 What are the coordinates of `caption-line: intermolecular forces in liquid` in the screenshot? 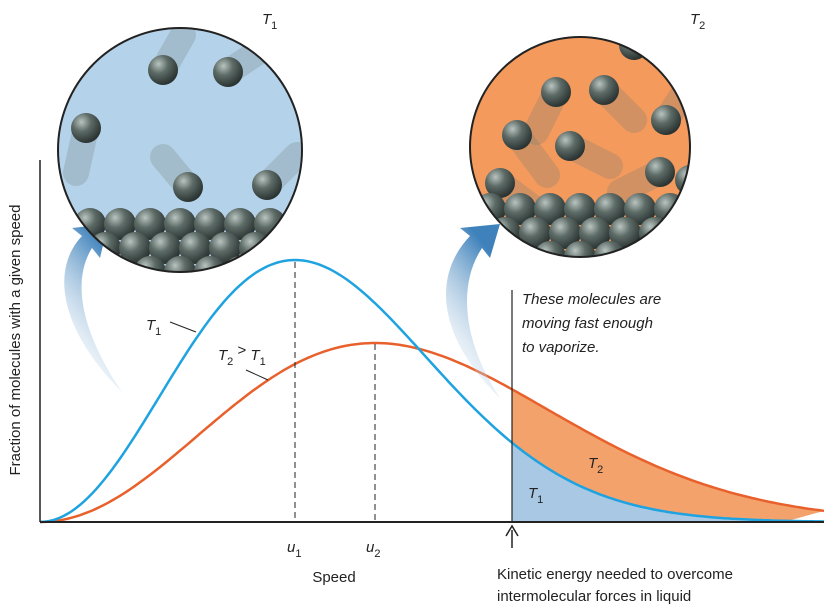 It's located at (594, 596).